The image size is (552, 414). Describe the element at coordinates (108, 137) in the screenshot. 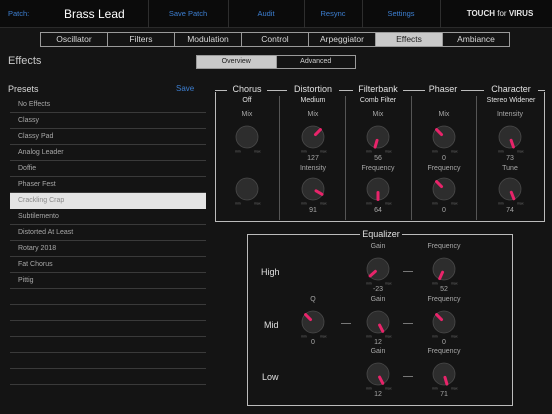

I see `preset-item: Classy Pad` at that location.